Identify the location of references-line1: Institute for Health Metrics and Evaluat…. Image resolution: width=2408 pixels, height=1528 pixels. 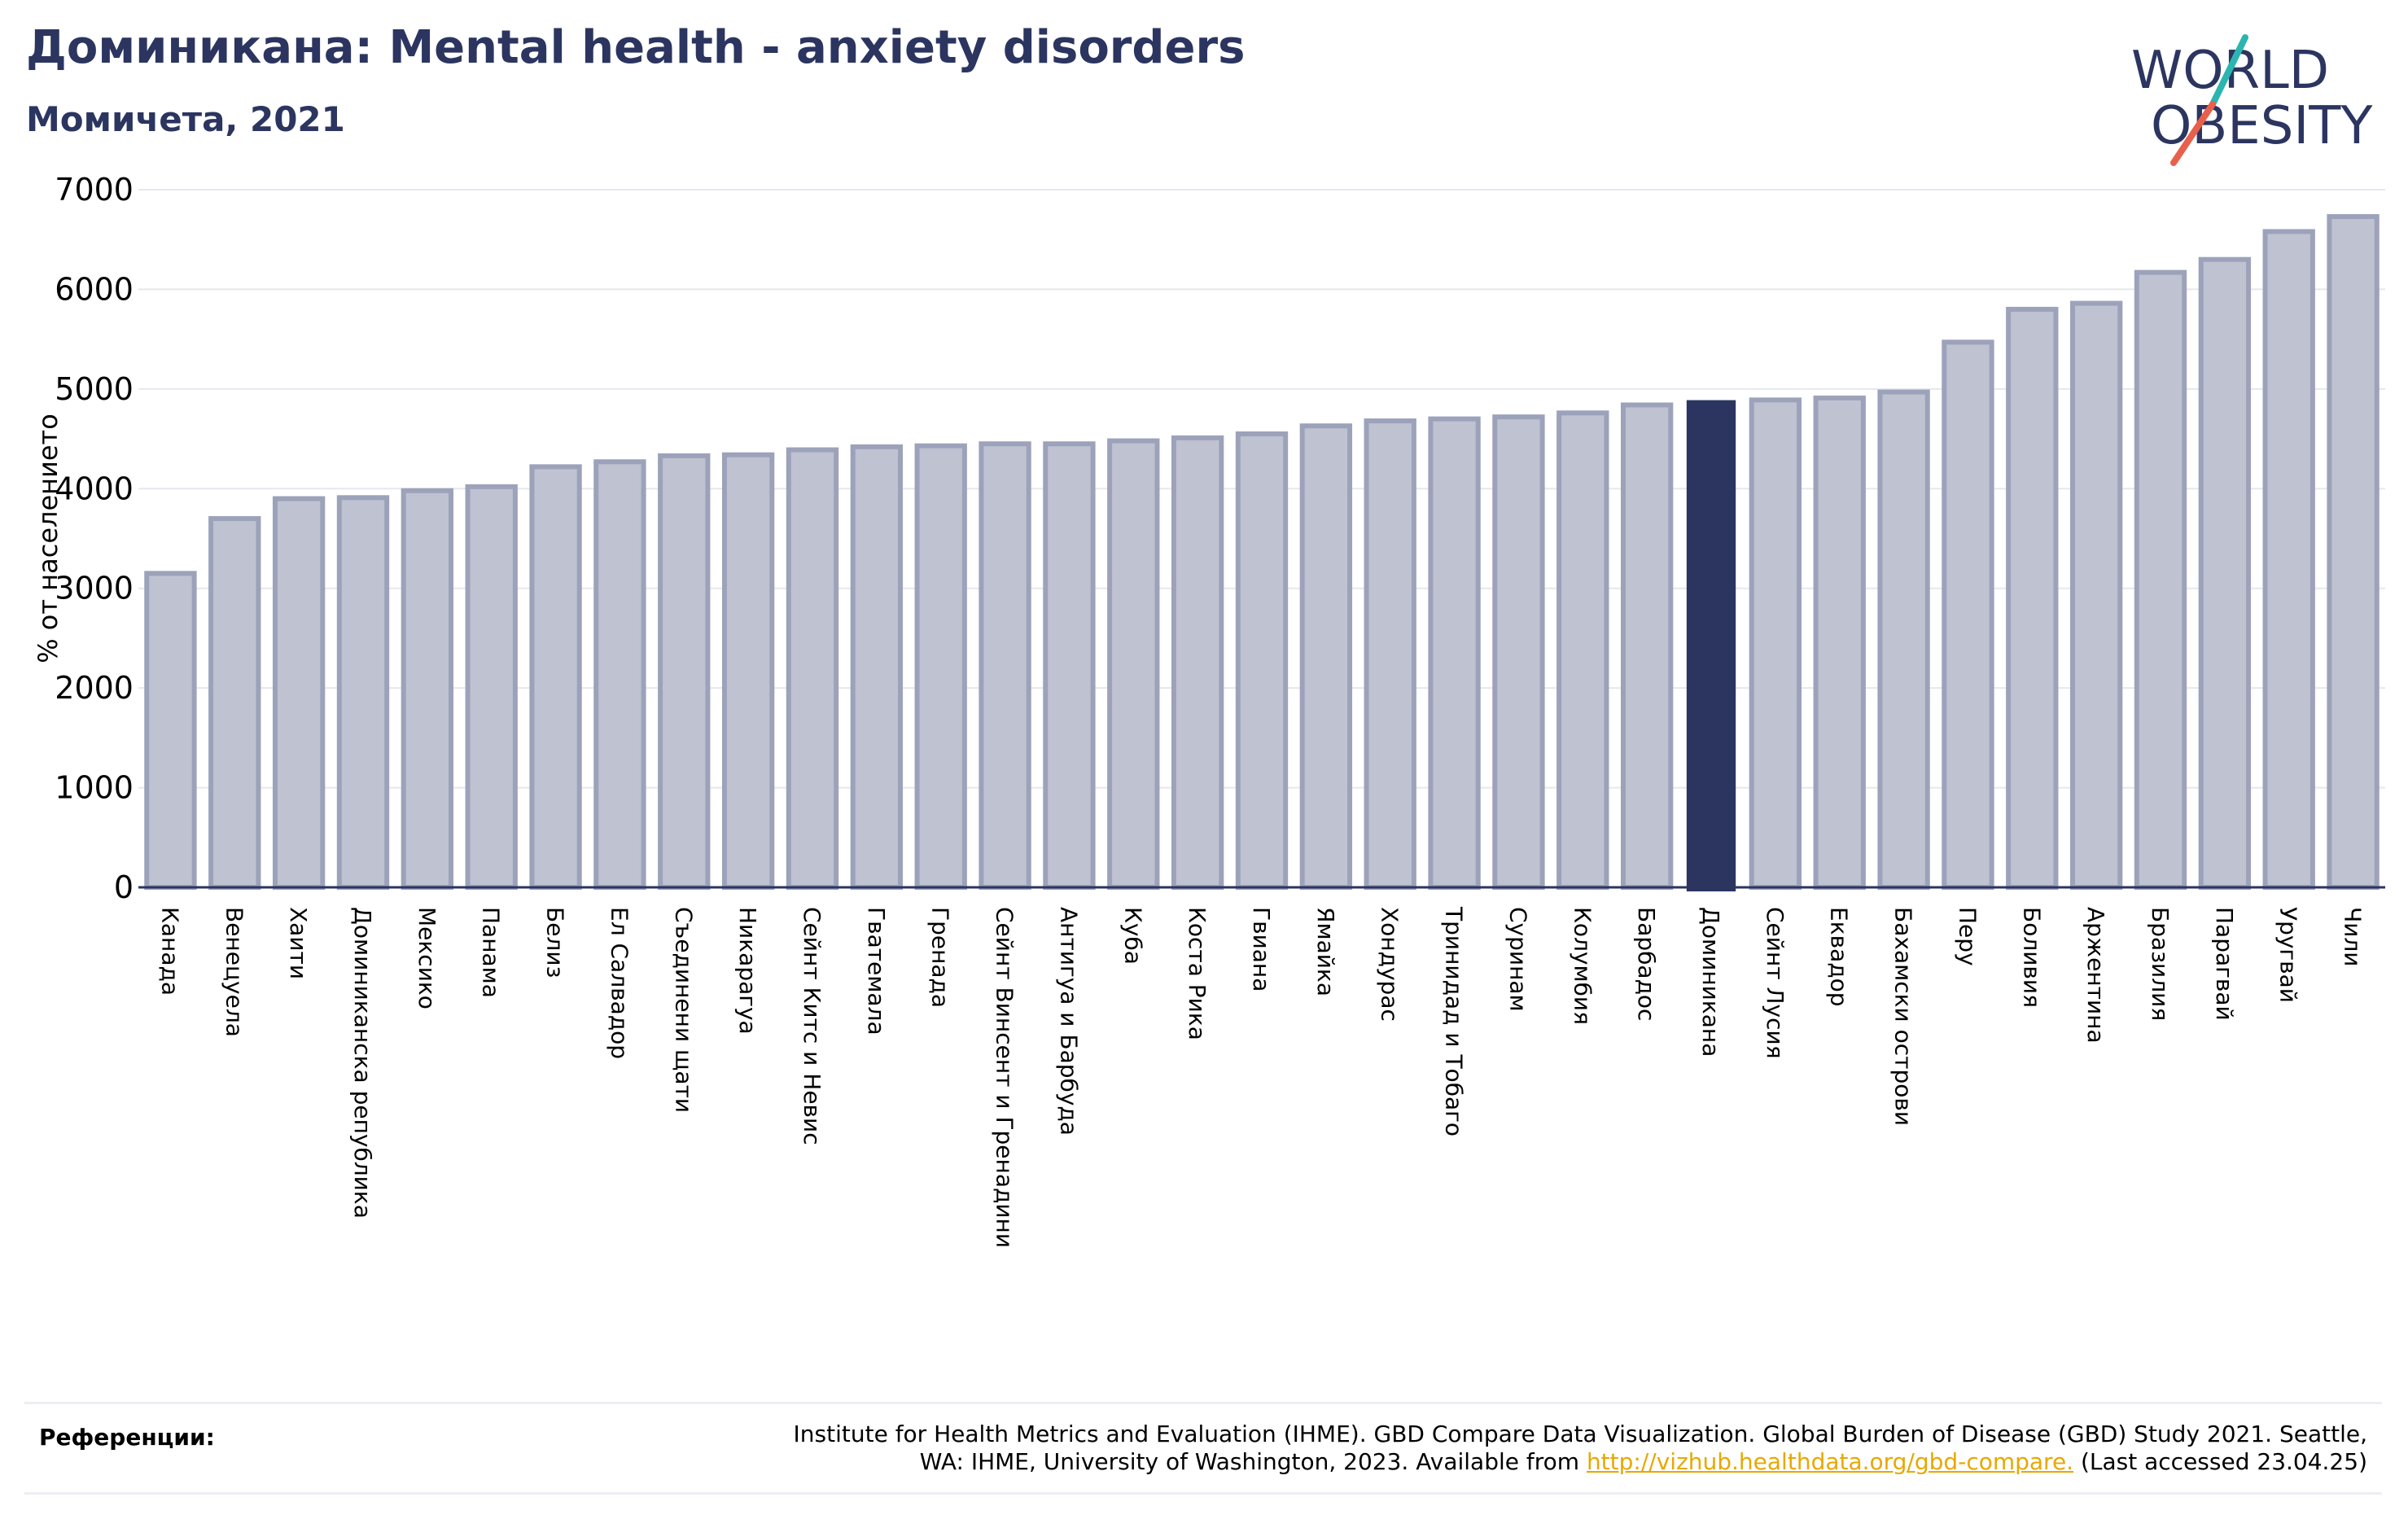
(1580, 1434).